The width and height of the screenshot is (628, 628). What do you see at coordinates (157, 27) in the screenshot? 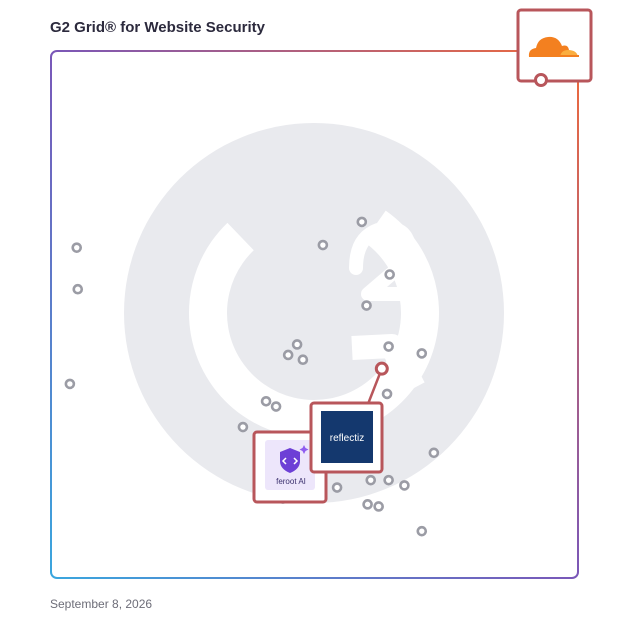
I see `page-title: G2 Grid® for Website Security` at bounding box center [157, 27].